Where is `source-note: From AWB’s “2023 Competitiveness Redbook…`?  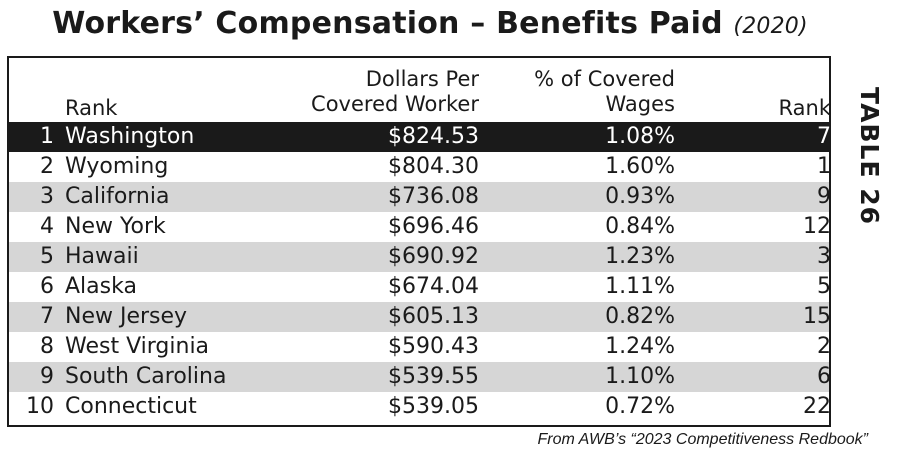
source-note: From AWB’s “2023 Competitiveness Redbook… is located at coordinates (702, 439).